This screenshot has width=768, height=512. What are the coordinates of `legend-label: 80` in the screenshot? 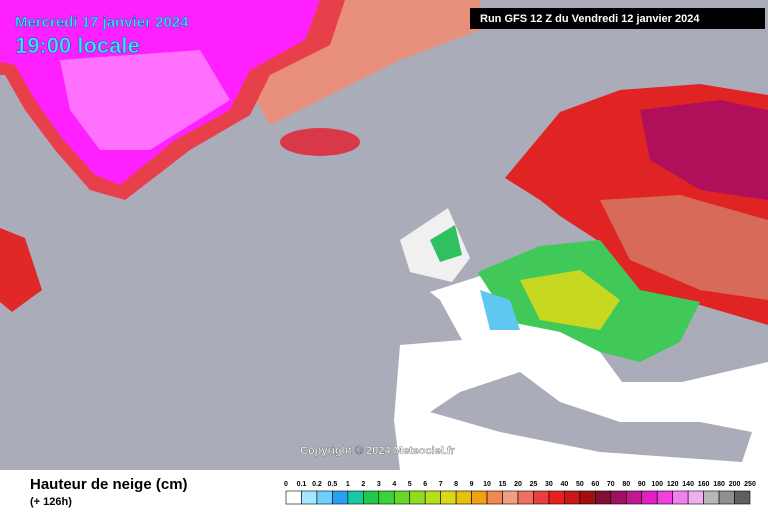 It's located at (626, 484).